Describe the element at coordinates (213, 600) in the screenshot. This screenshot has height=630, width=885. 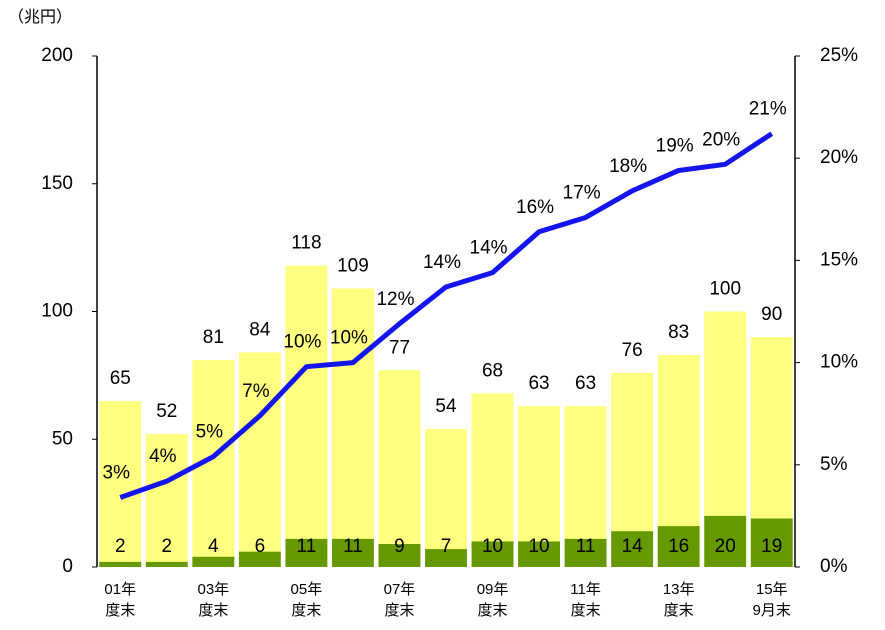
I see `x-tick-label: 03年 度末` at that location.